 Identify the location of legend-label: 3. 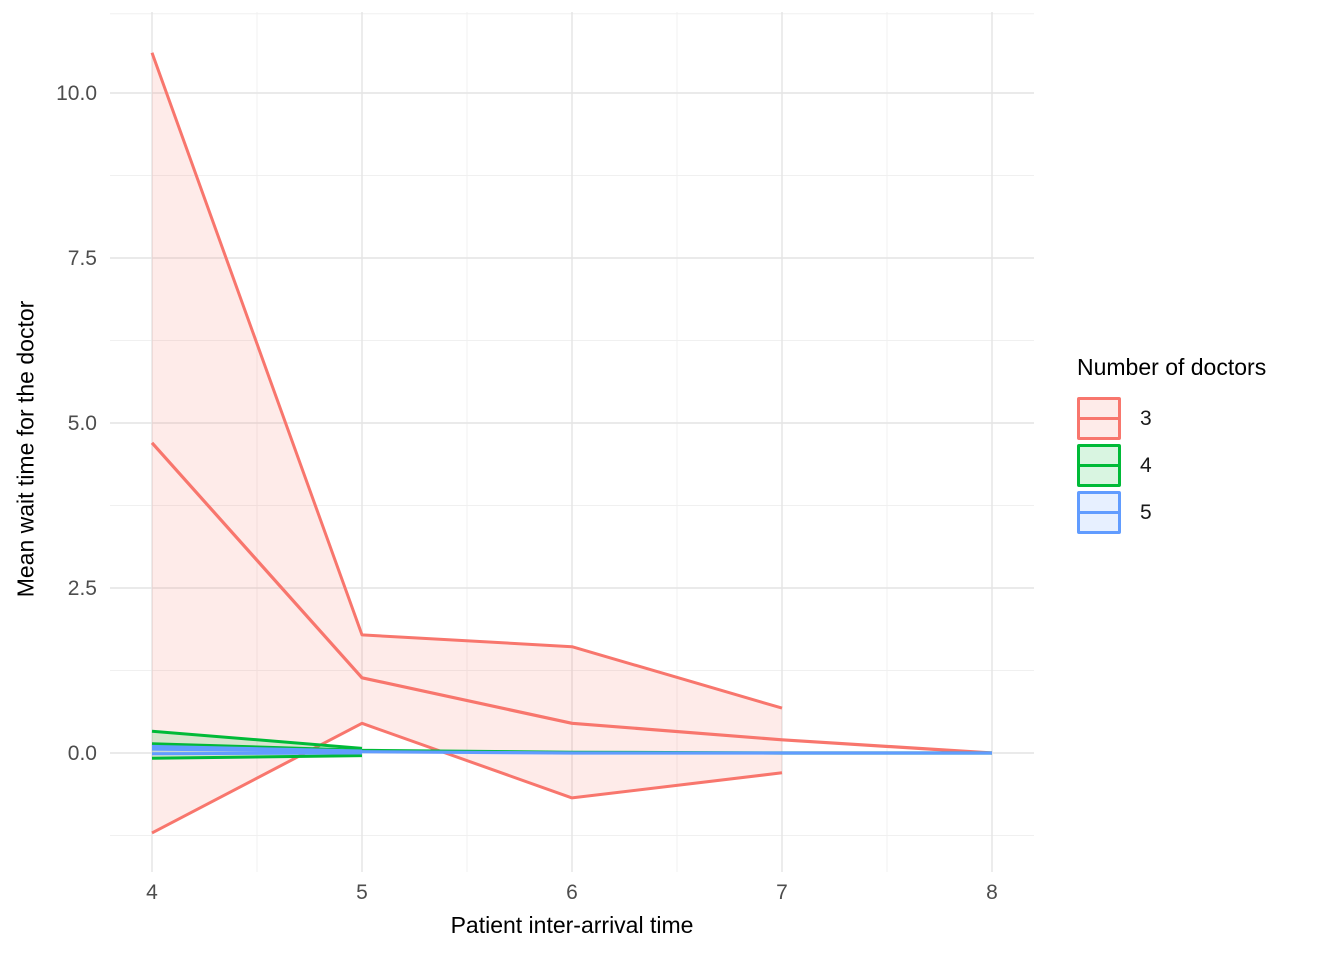
(1146, 418).